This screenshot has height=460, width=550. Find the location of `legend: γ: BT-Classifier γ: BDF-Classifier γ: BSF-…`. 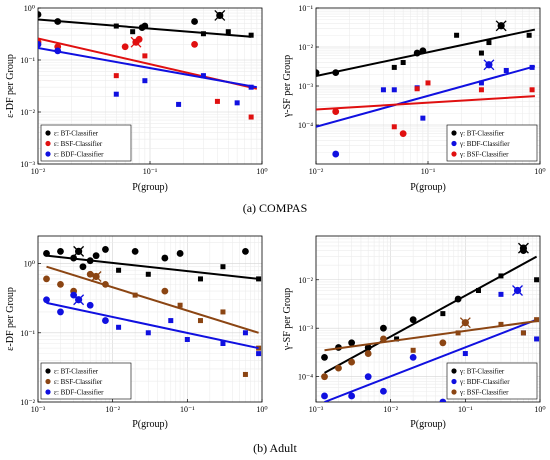

legend: γ: BT-Classifier γ: BDF-Classifier γ: BSF-… is located at coordinates (492, 381).